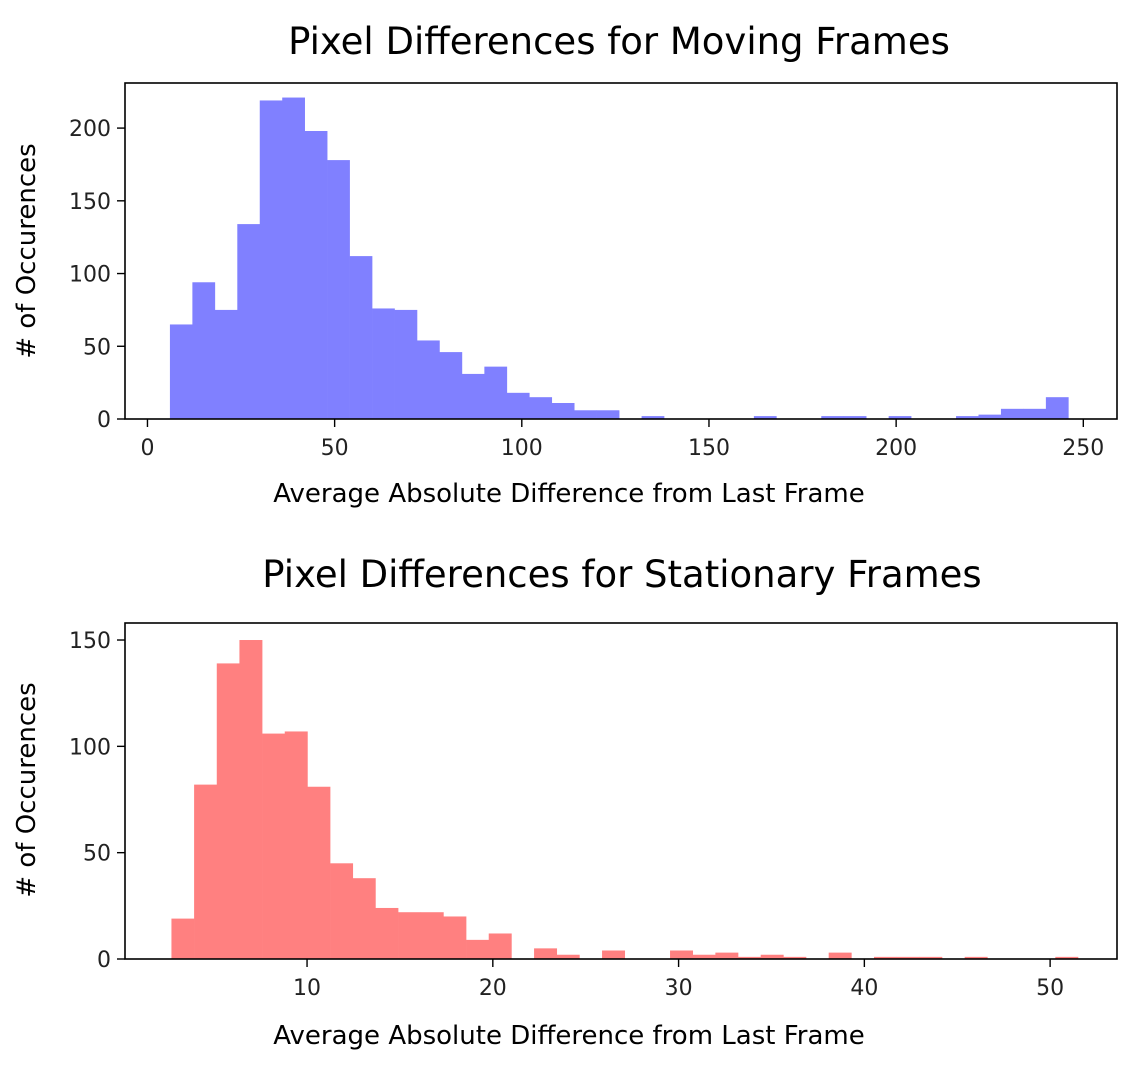 This screenshot has width=1129, height=1069. What do you see at coordinates (679, 988) in the screenshot?
I see `x-tick-label: 30` at bounding box center [679, 988].